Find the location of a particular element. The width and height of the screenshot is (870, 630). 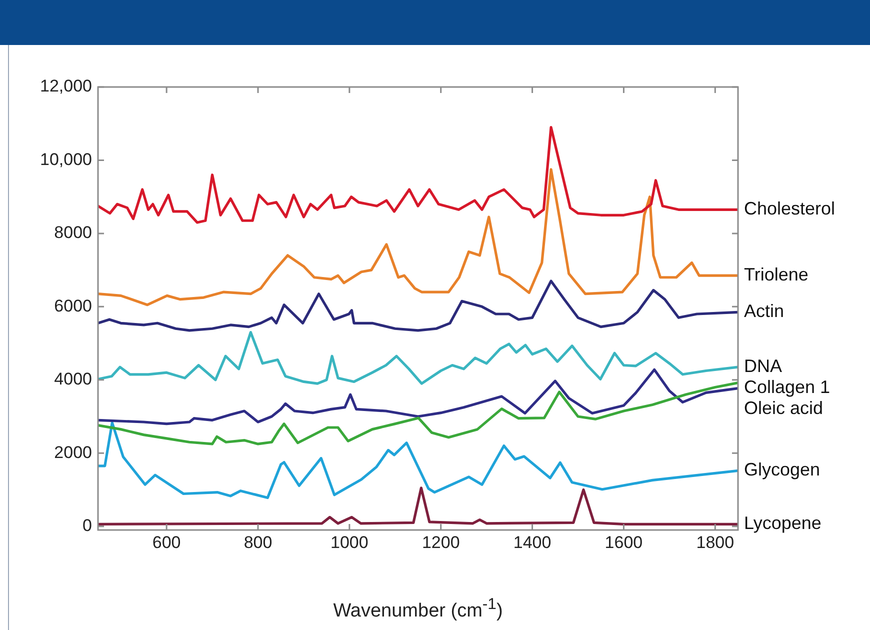

x-tick-label: 600 is located at coordinates (166, 542).